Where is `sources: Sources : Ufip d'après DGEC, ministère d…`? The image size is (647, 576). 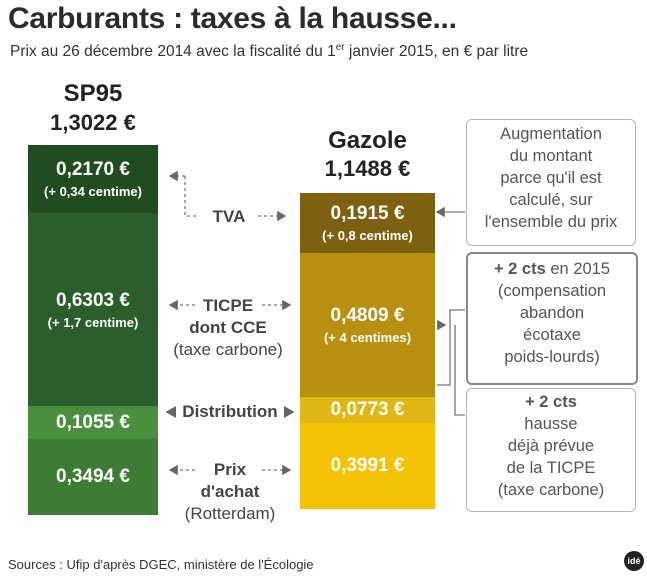 sources: Sources : Ufip d'après DGEC, ministère d… is located at coordinates (161, 564).